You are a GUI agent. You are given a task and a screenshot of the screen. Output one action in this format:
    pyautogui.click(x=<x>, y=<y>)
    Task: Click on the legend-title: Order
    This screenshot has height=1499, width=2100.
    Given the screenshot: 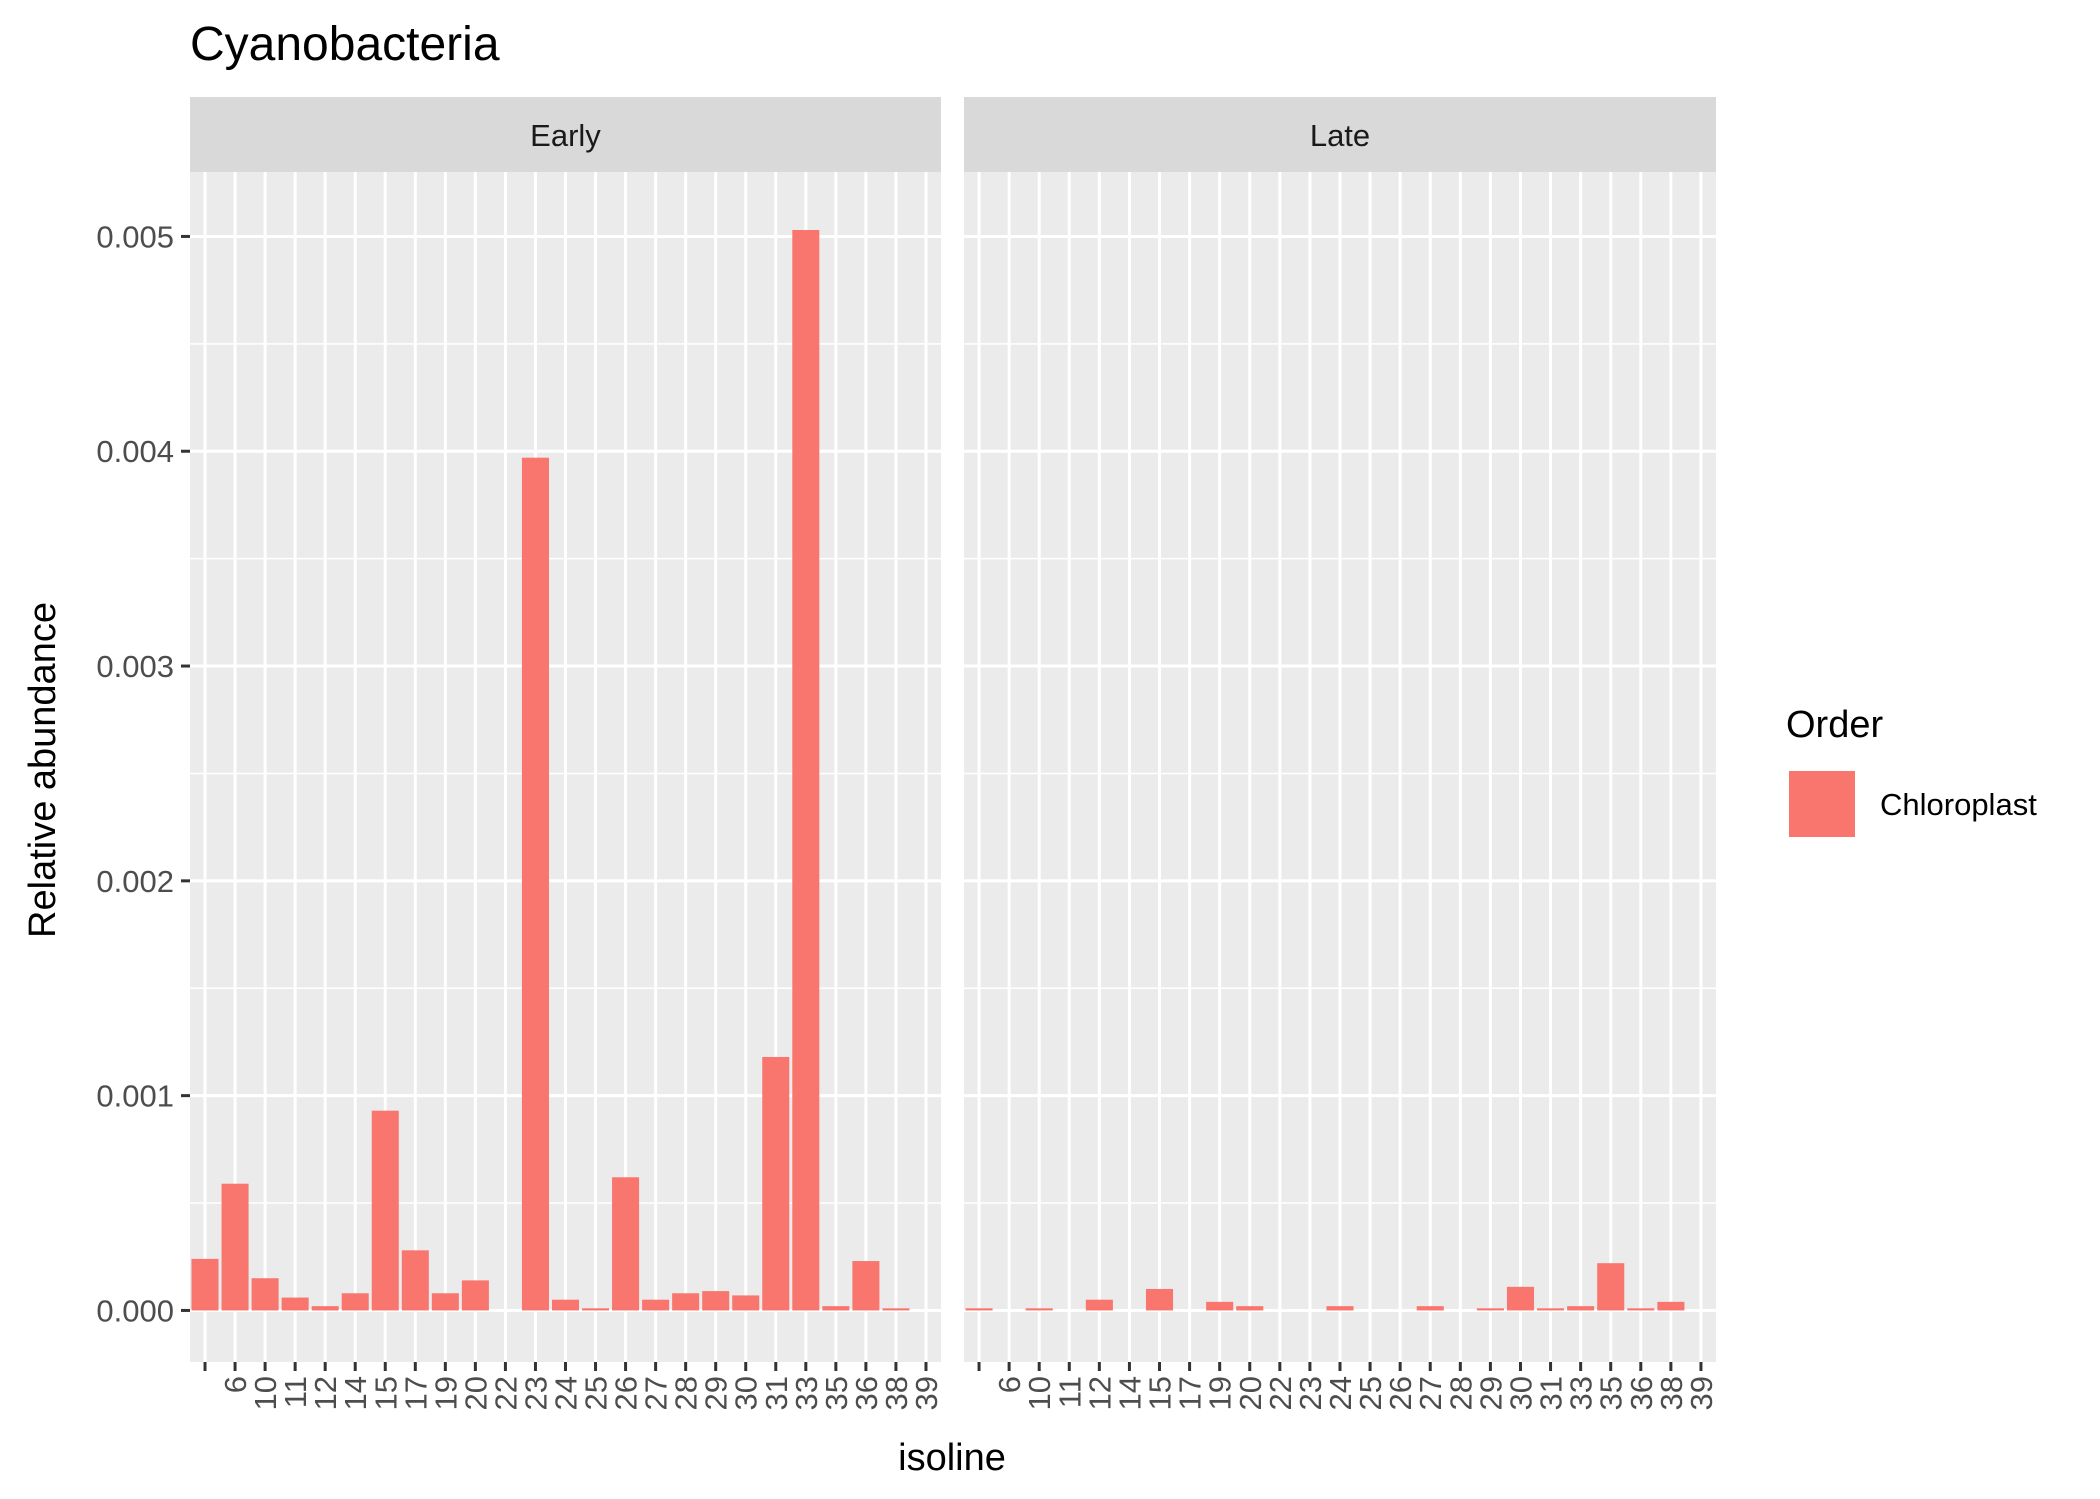 What is the action you would take?
    pyautogui.click(x=1834, y=725)
    